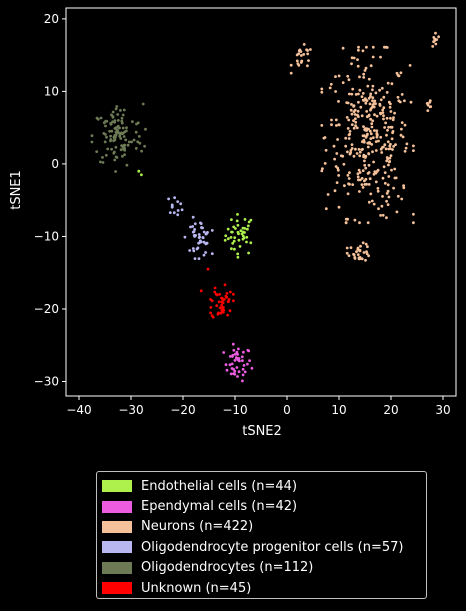 The width and height of the screenshot is (466, 611). I want to click on y-tick-label: −10, so click(46, 236).